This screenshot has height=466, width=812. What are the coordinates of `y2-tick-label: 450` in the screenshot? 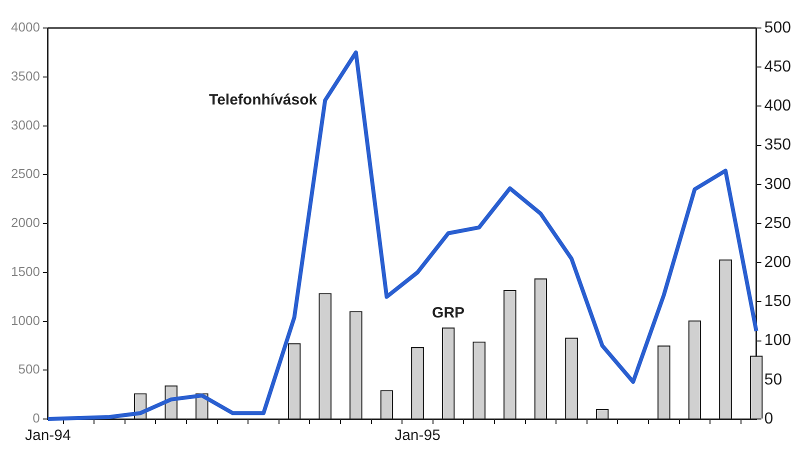 It's located at (778, 67).